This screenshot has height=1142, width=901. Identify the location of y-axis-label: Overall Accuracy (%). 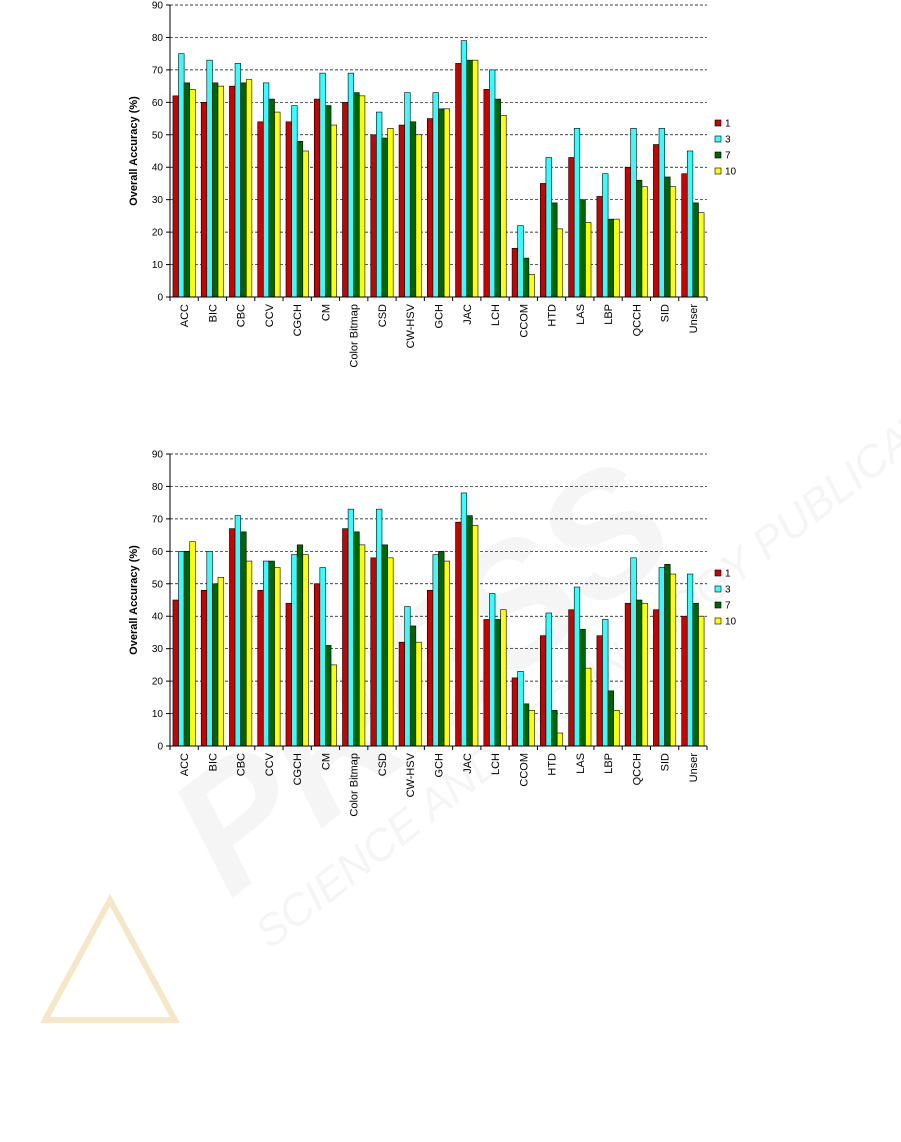
(134, 151).